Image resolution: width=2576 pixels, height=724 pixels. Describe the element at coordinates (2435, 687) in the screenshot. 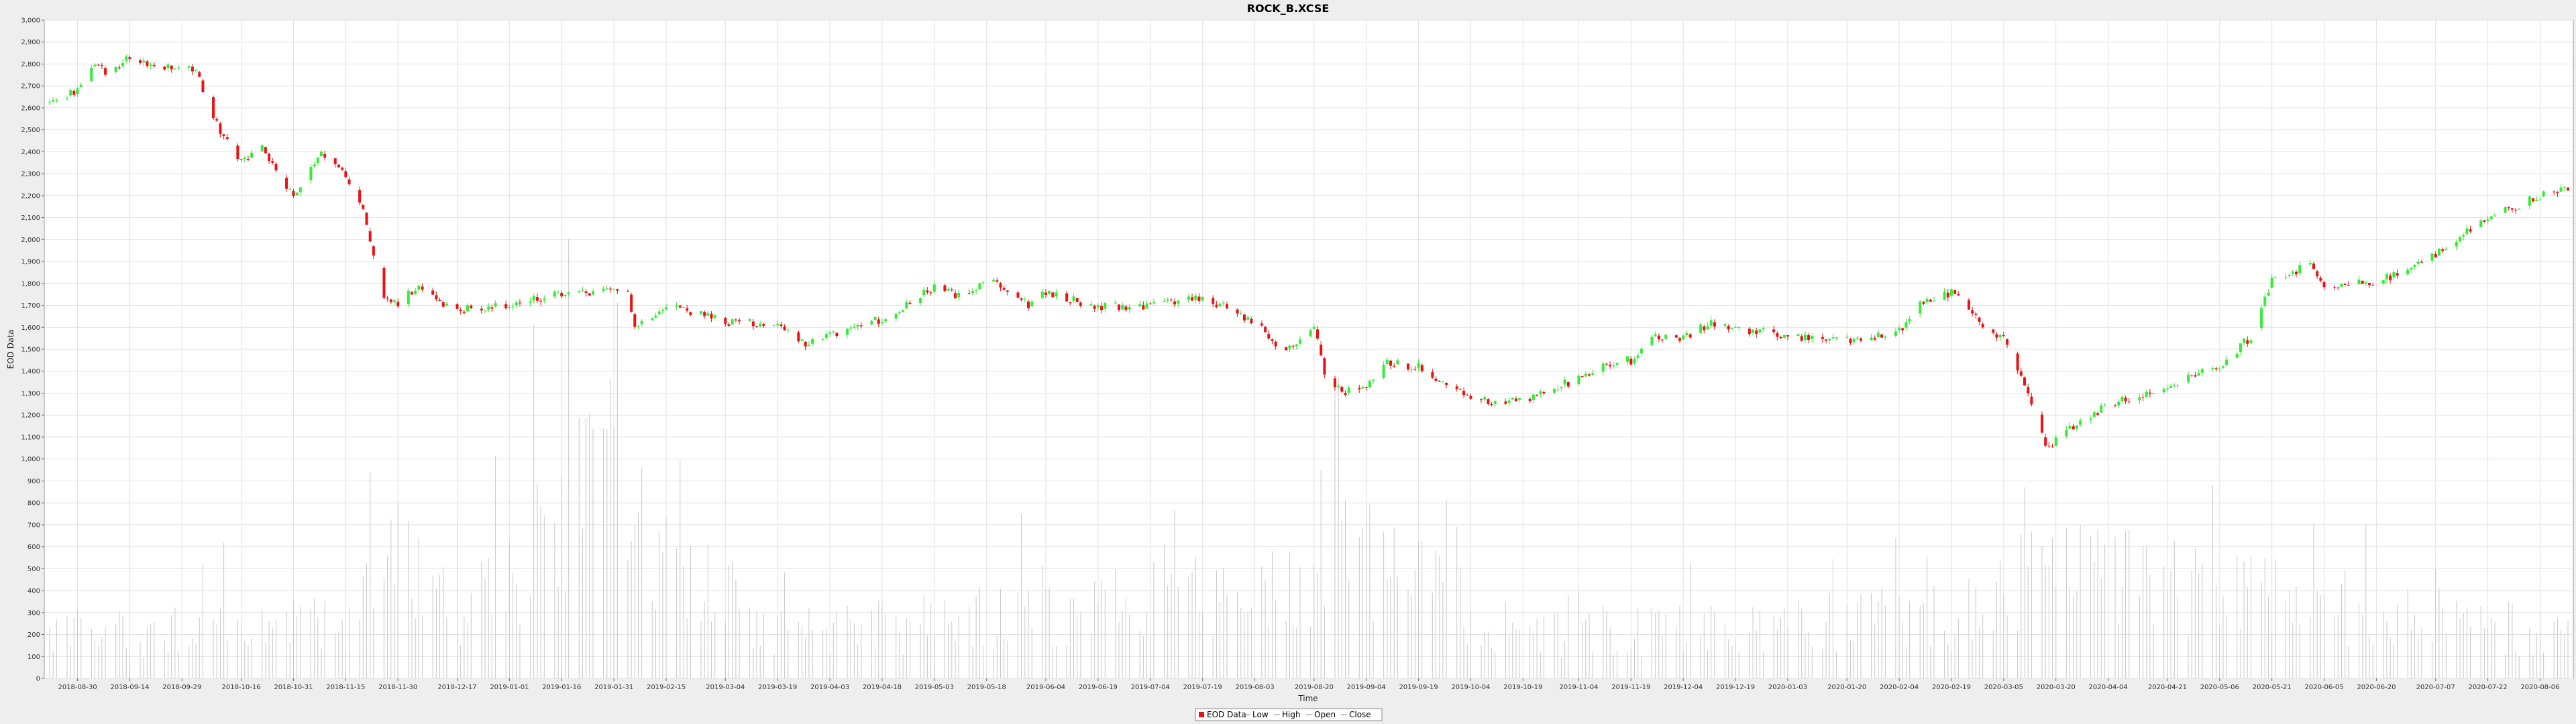

I see `x-tick-label: 2020-07-07` at that location.